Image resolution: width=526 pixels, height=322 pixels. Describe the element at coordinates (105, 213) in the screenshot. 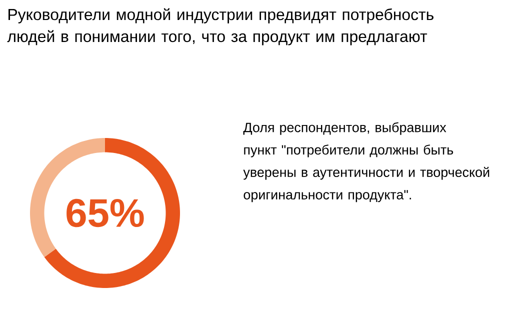

I see `data-label: 65%` at that location.